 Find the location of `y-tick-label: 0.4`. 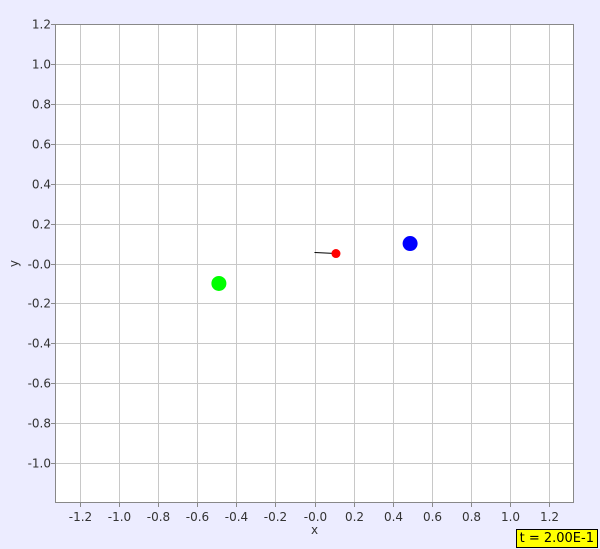

y-tick-label: 0.4 is located at coordinates (41, 185).